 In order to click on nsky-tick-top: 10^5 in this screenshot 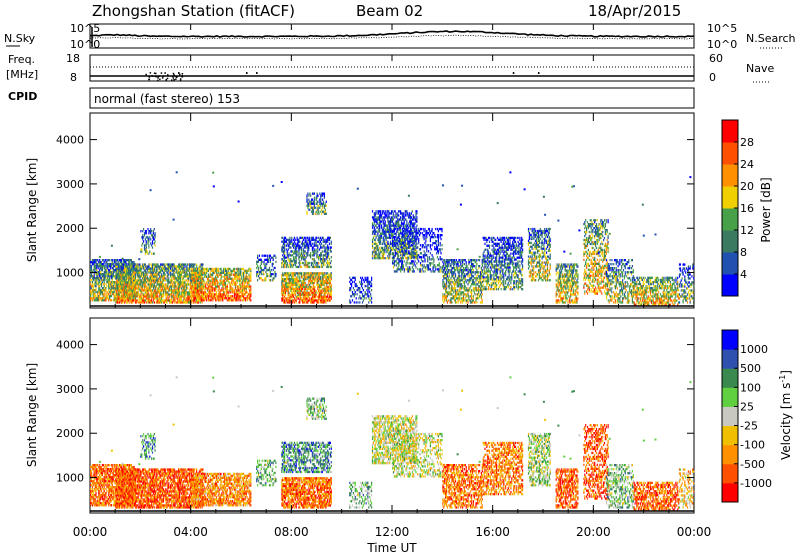, I will do `click(85, 28)`.